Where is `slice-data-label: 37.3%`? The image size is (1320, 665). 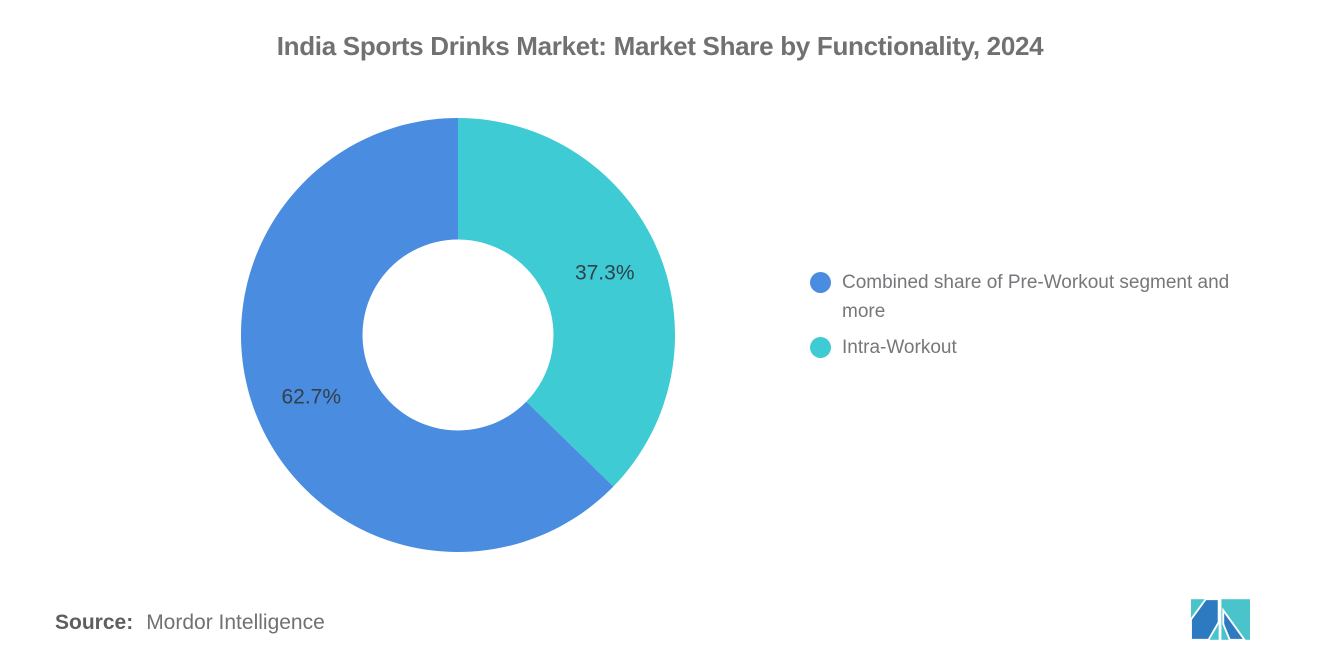 slice-data-label: 37.3% is located at coordinates (605, 273).